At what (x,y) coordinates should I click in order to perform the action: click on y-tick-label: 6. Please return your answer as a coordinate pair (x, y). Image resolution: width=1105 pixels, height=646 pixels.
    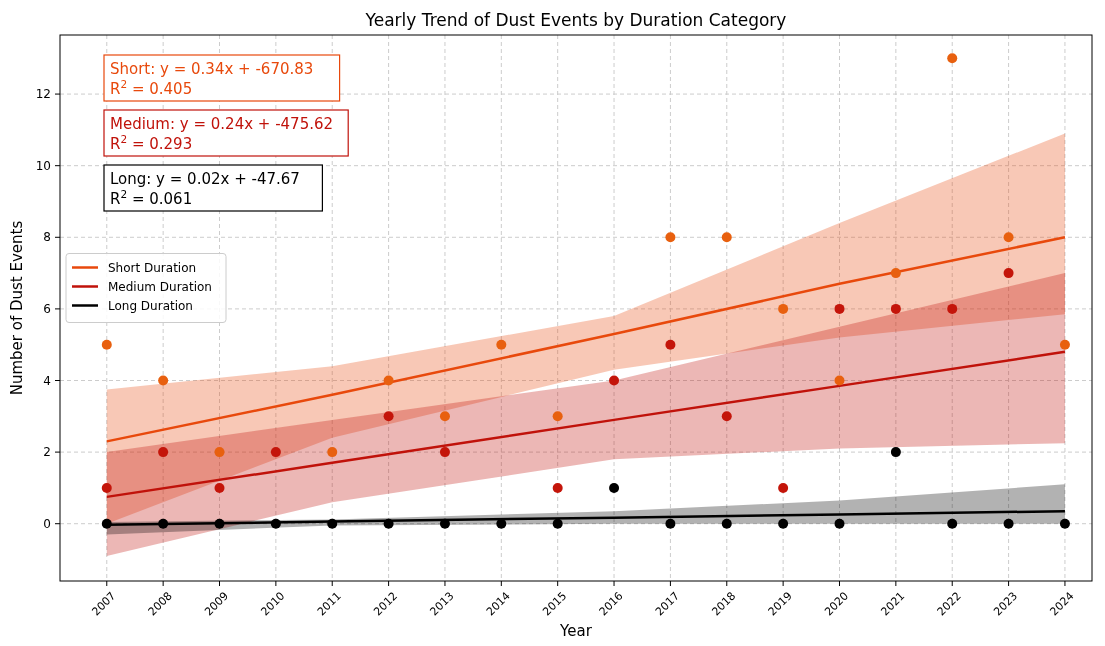
    Looking at the image, I should click on (47, 309).